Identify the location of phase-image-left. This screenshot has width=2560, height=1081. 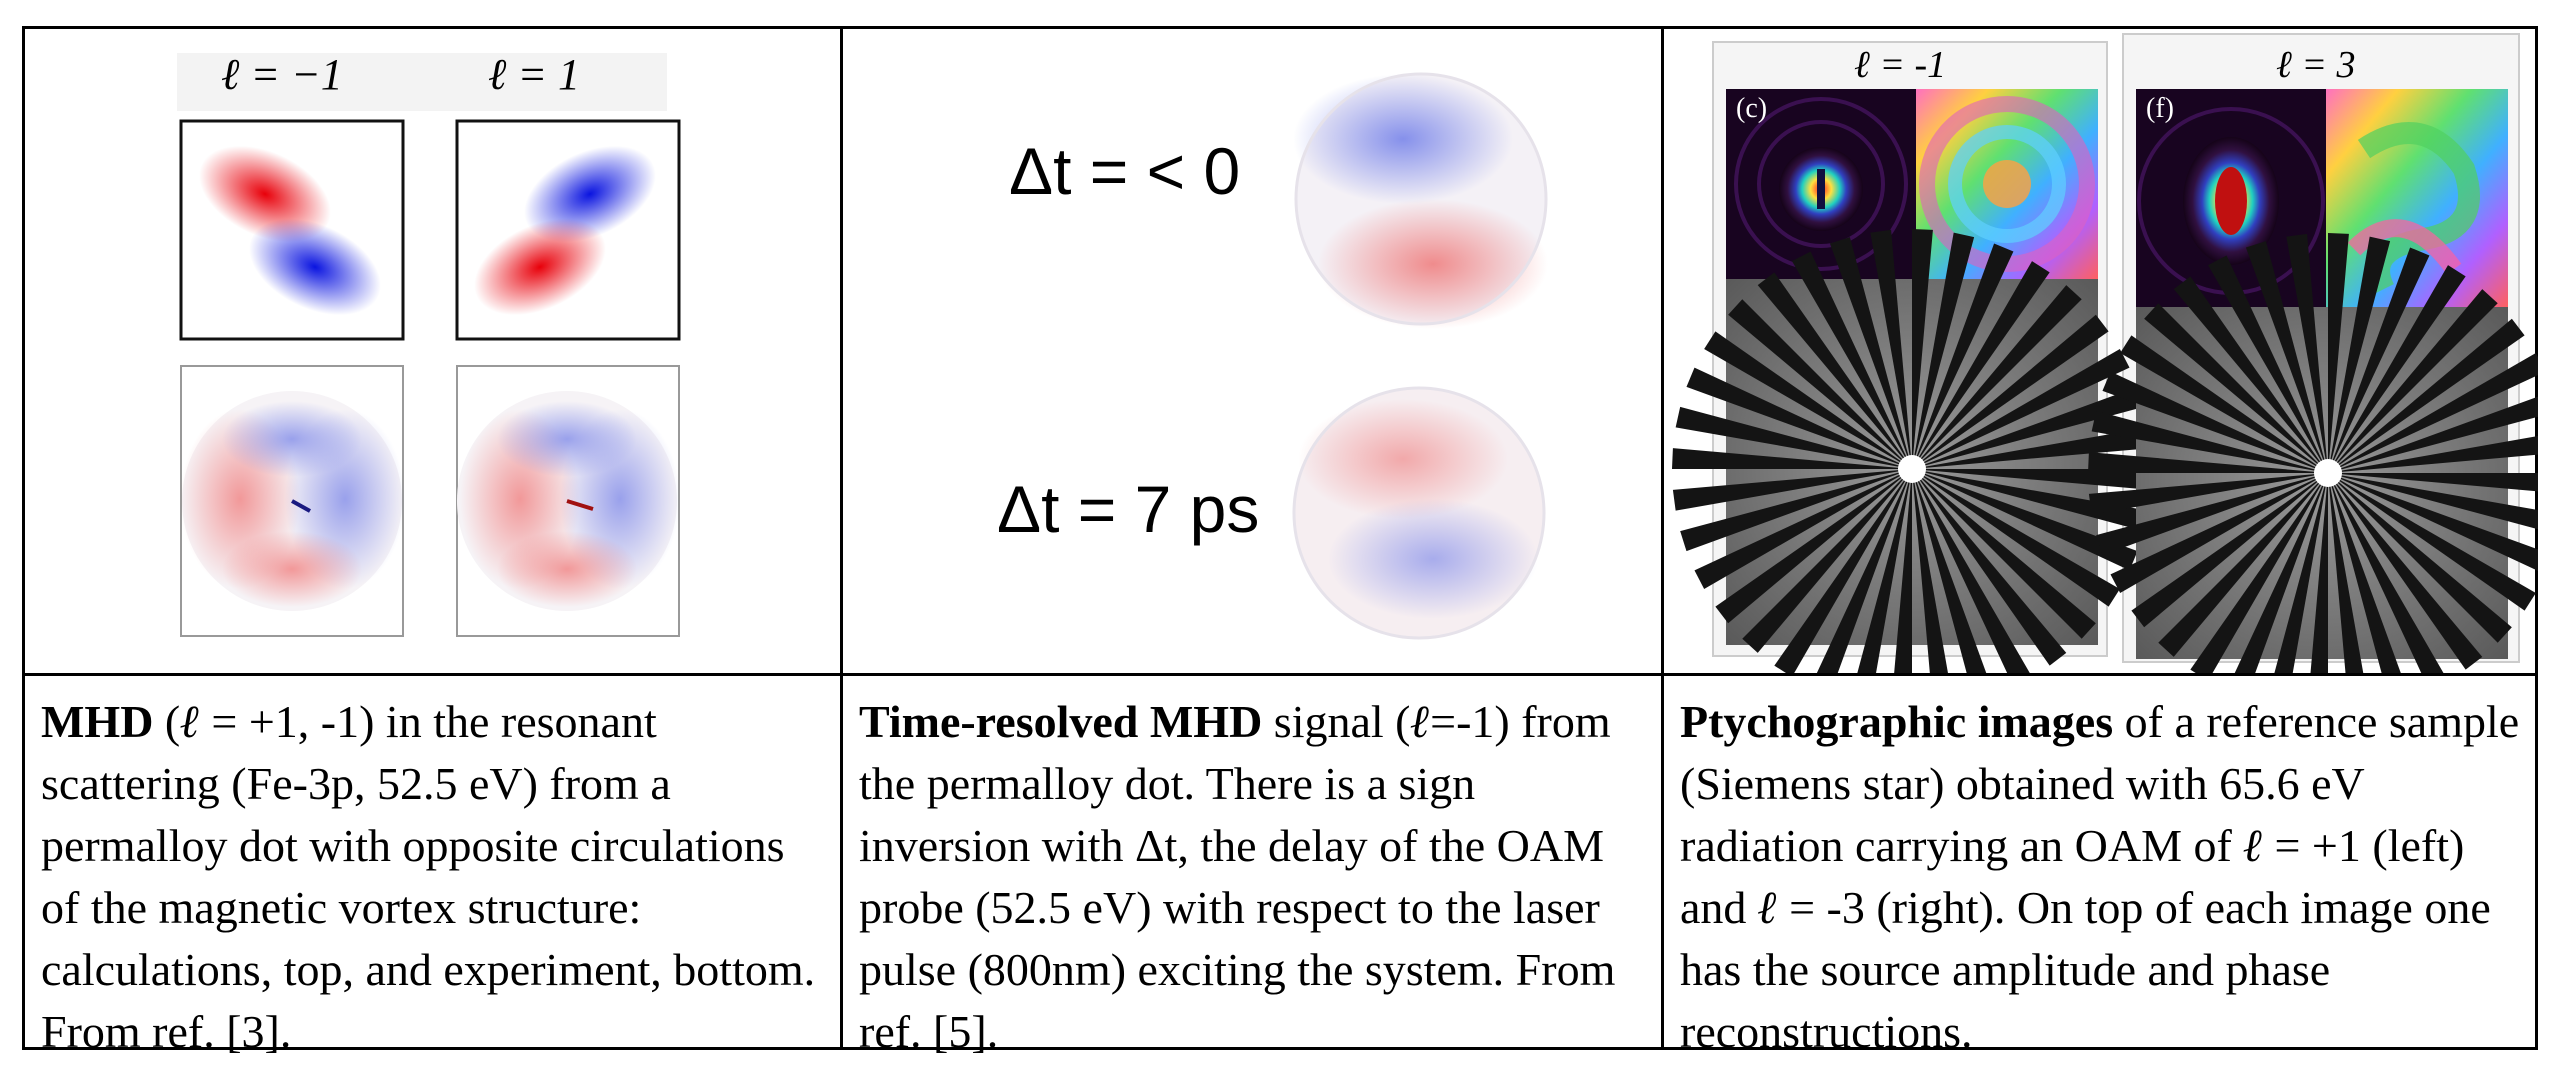
(2007, 184).